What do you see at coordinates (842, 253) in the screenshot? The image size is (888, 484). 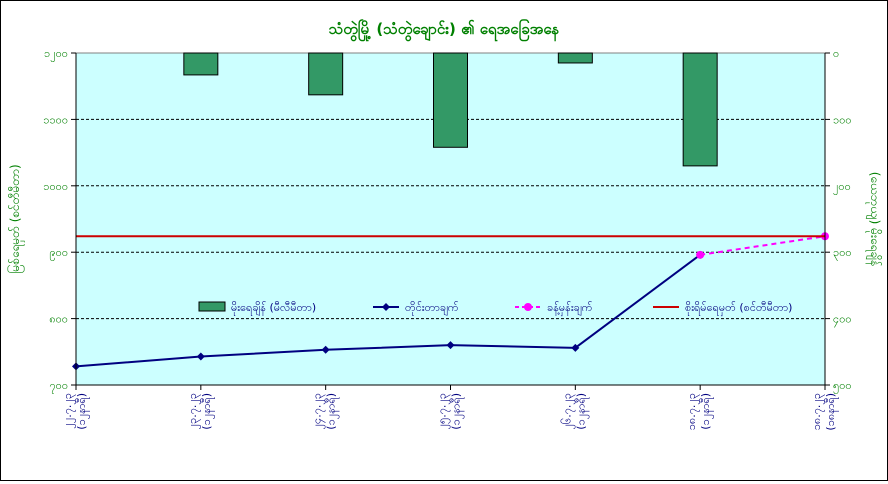 I see `right-tick-label: ၃၀၀` at bounding box center [842, 253].